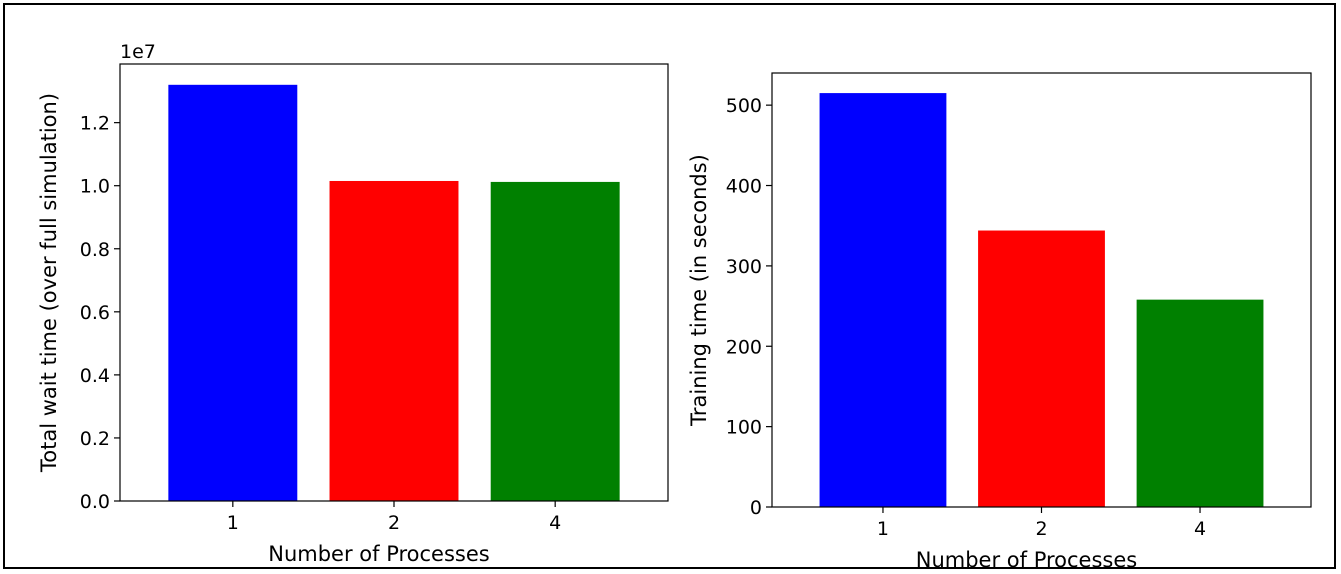 This screenshot has height=574, width=1341. What do you see at coordinates (95, 250) in the screenshot?
I see `y-tick-label-4: 0.8` at bounding box center [95, 250].